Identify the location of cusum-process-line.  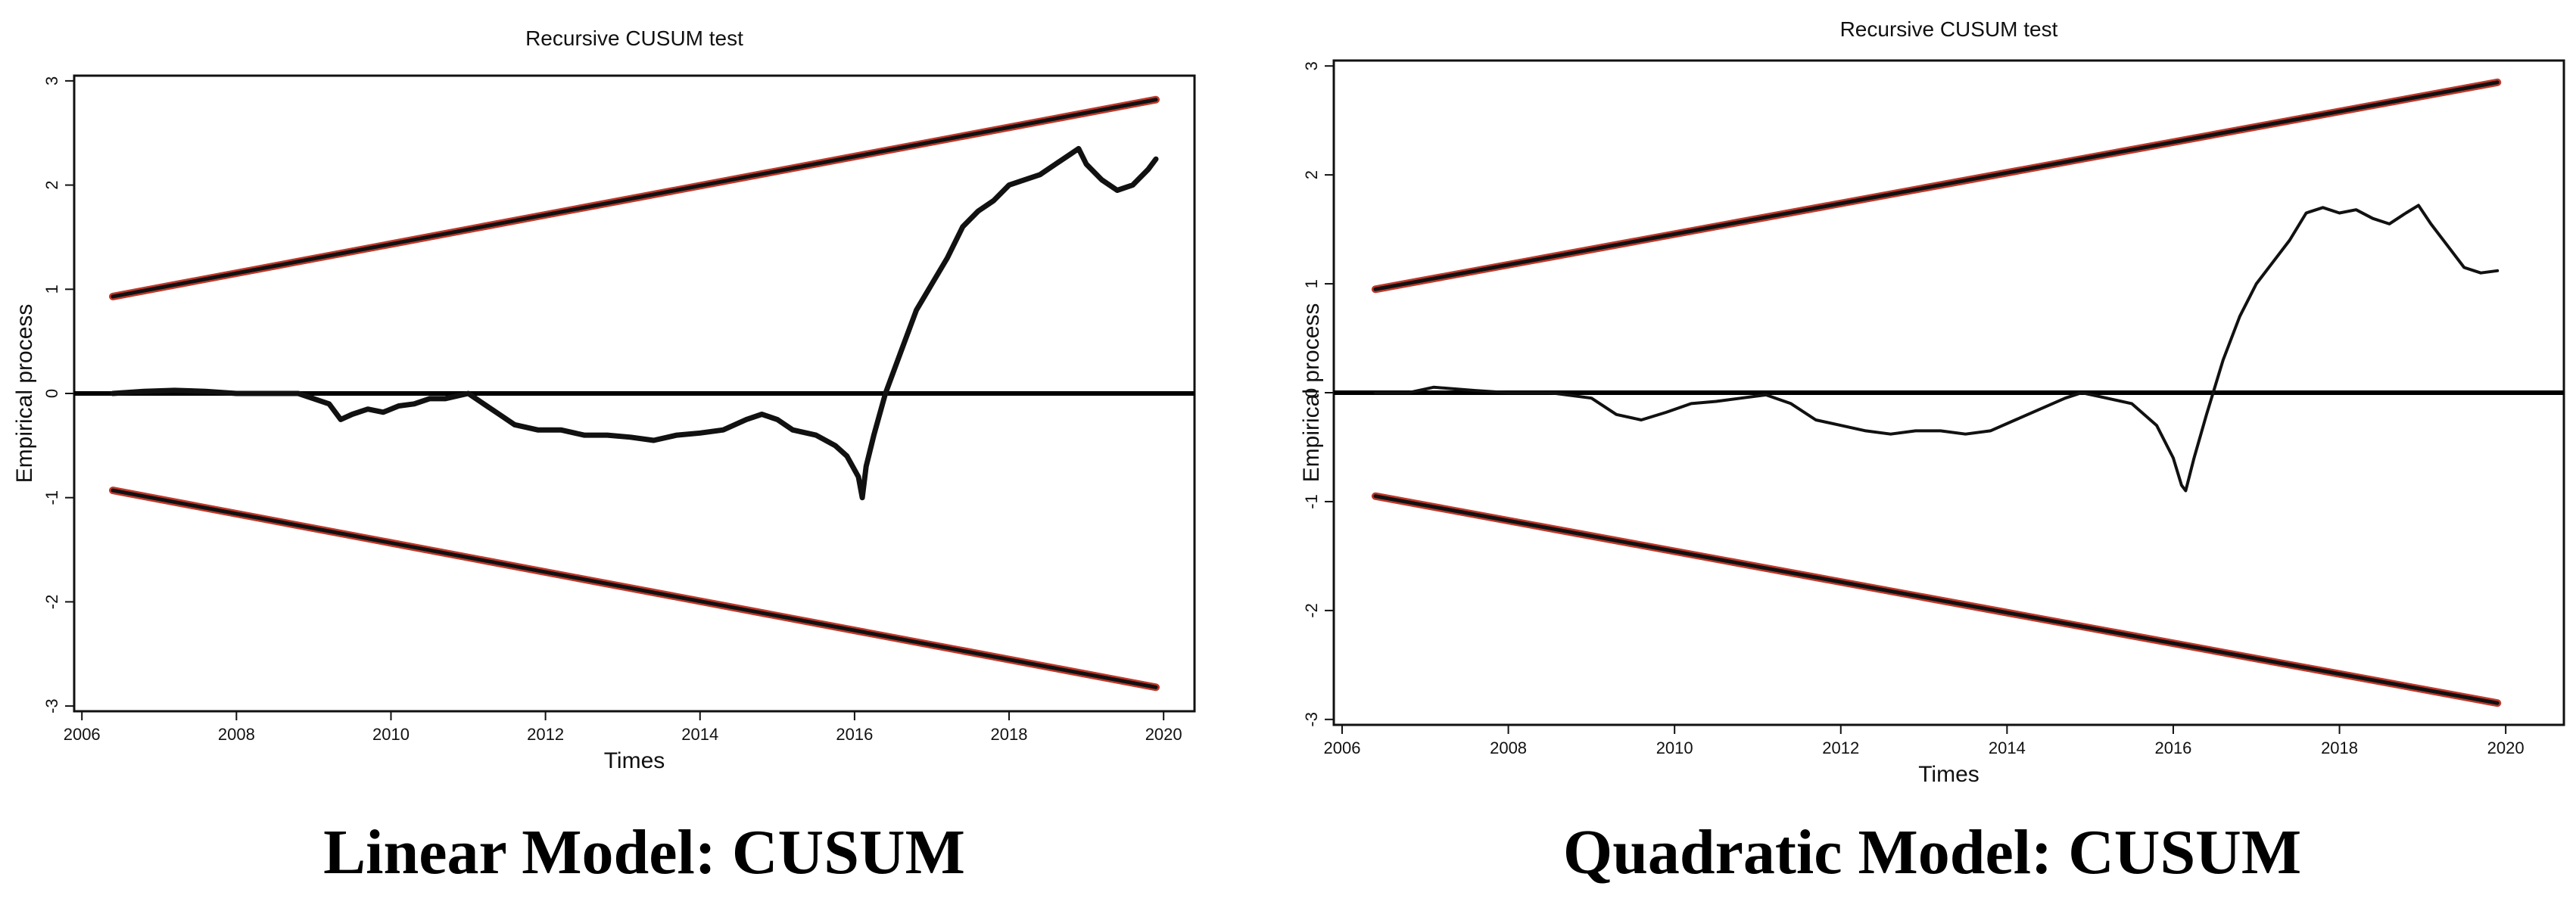
(1936, 348).